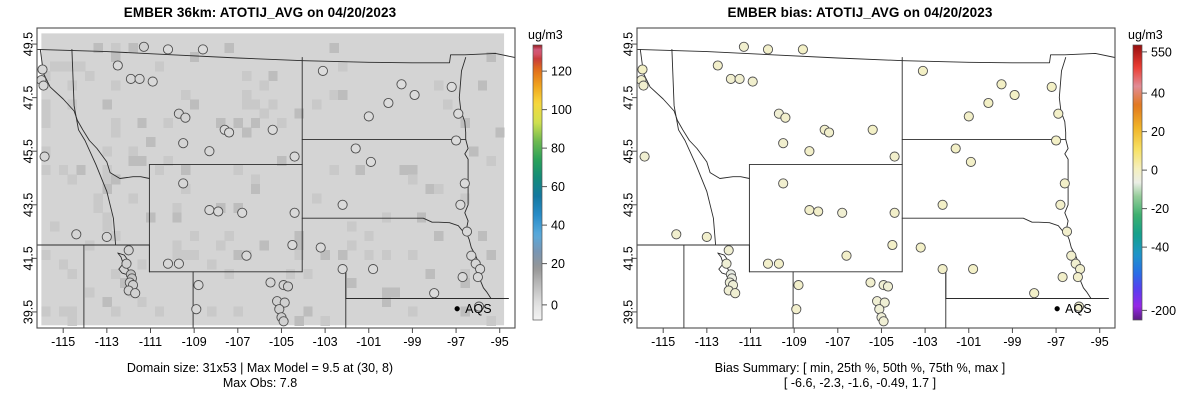 This screenshot has height=409, width=1200. What do you see at coordinates (1160, 209) in the screenshot?
I see `svg-text: -20` at bounding box center [1160, 209].